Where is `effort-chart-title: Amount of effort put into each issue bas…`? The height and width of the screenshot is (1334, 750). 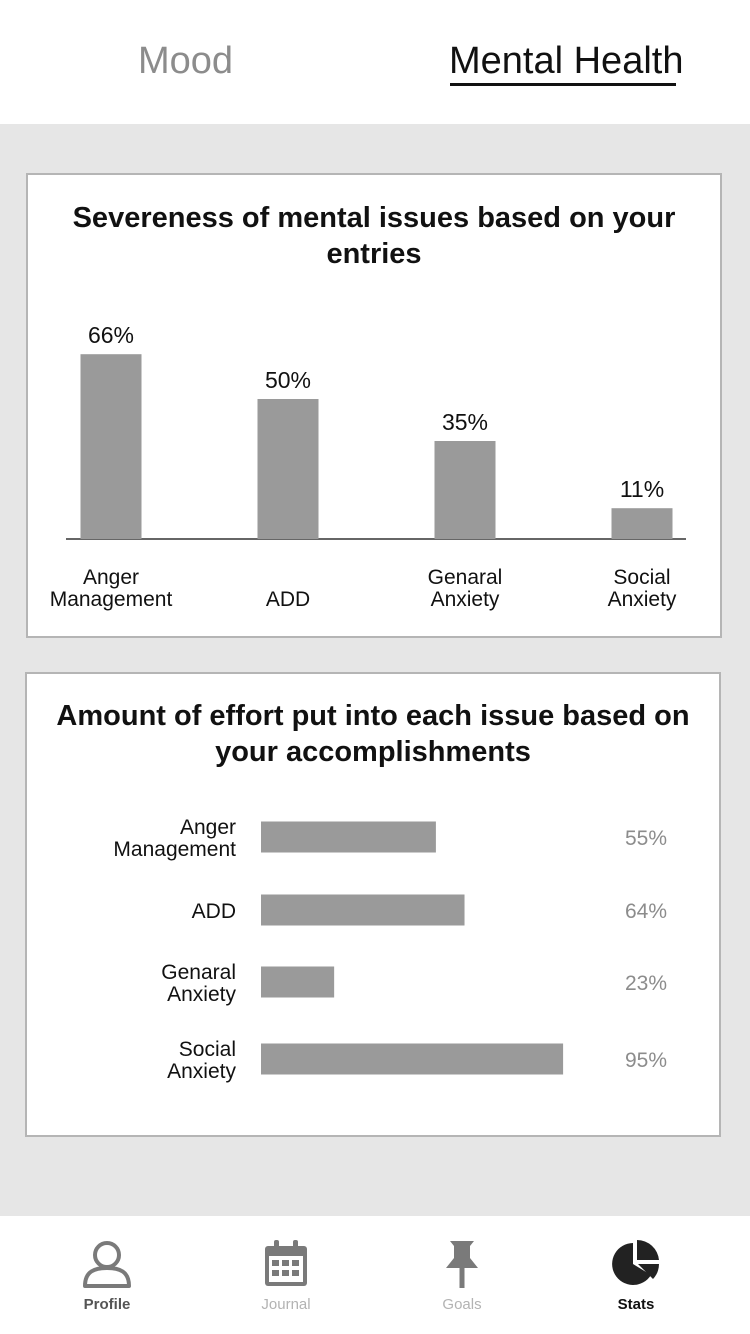
effort-chart-title: Amount of effort put into each issue bas… is located at coordinates (373, 734).